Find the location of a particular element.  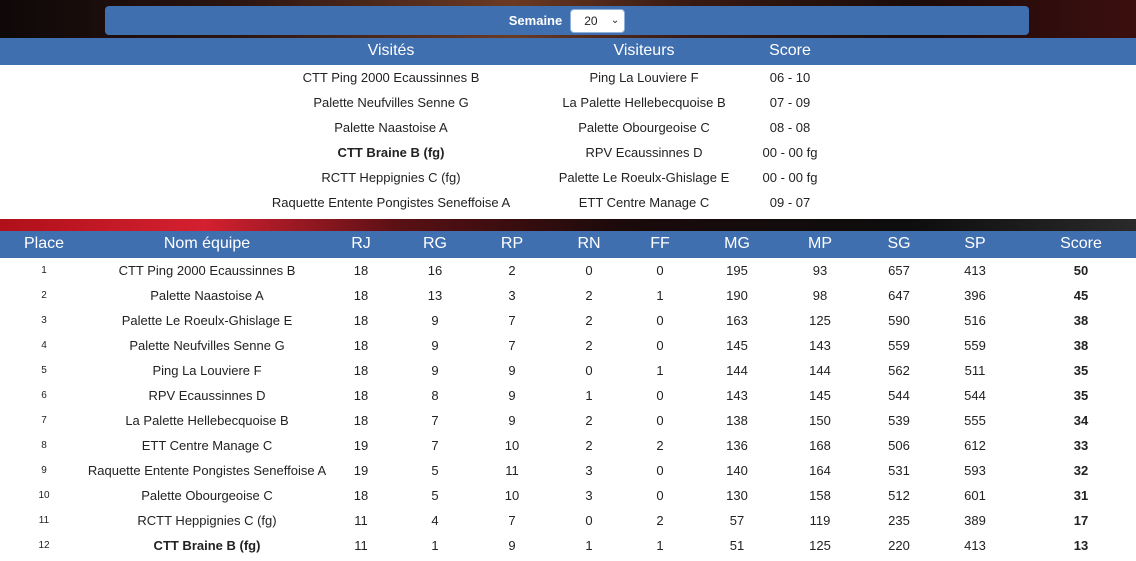

rank-sg: 531 is located at coordinates (899, 470).